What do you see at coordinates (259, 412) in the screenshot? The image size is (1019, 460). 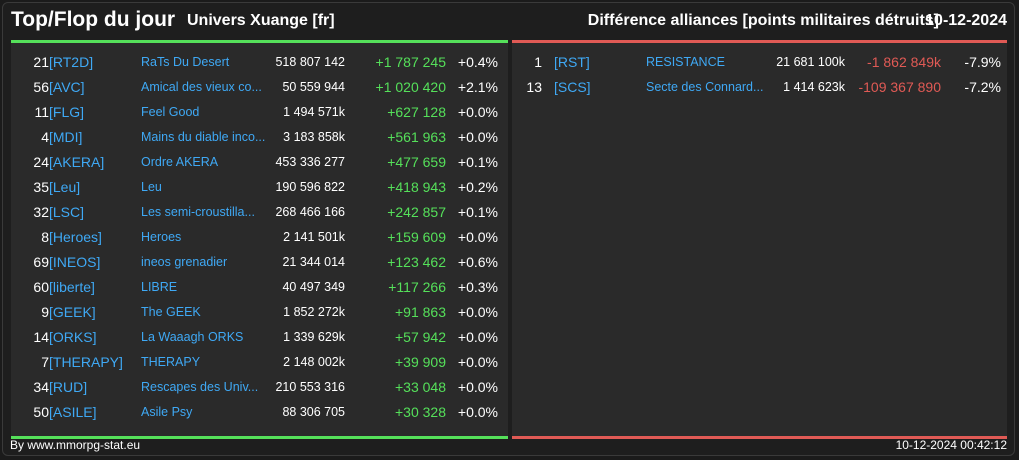 I see `top-row: 50 [ASILE] Asile Psy 88 306 705 +30 328 +0.0%` at bounding box center [259, 412].